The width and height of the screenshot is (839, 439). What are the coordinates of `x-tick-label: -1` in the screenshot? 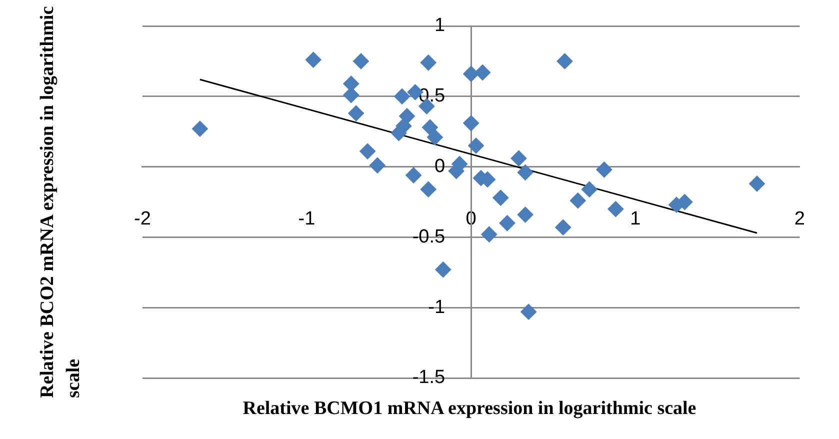 It's located at (307, 219).